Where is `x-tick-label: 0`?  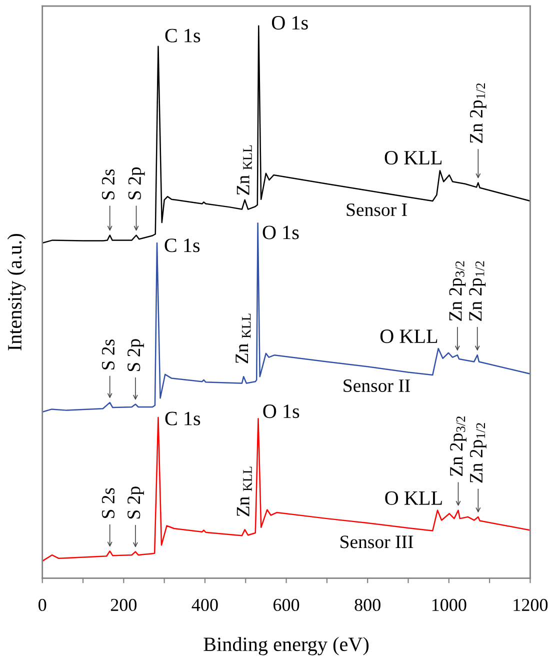 x-tick-label: 0 is located at coordinates (42, 605).